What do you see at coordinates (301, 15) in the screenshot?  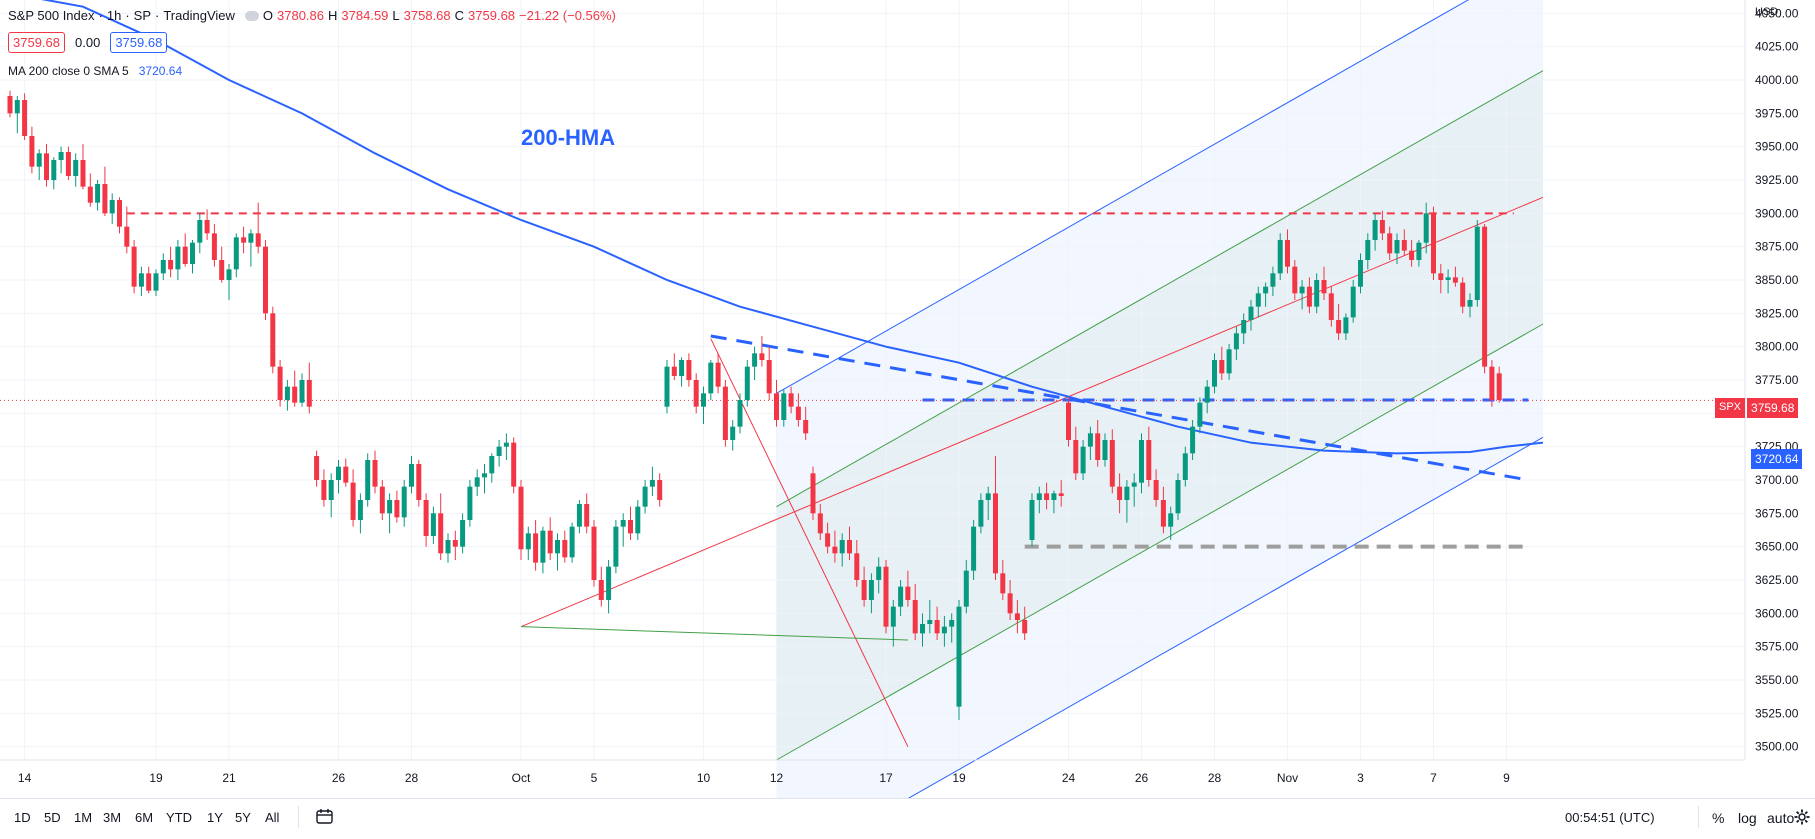 I see `open-value: 3780.86` at bounding box center [301, 15].